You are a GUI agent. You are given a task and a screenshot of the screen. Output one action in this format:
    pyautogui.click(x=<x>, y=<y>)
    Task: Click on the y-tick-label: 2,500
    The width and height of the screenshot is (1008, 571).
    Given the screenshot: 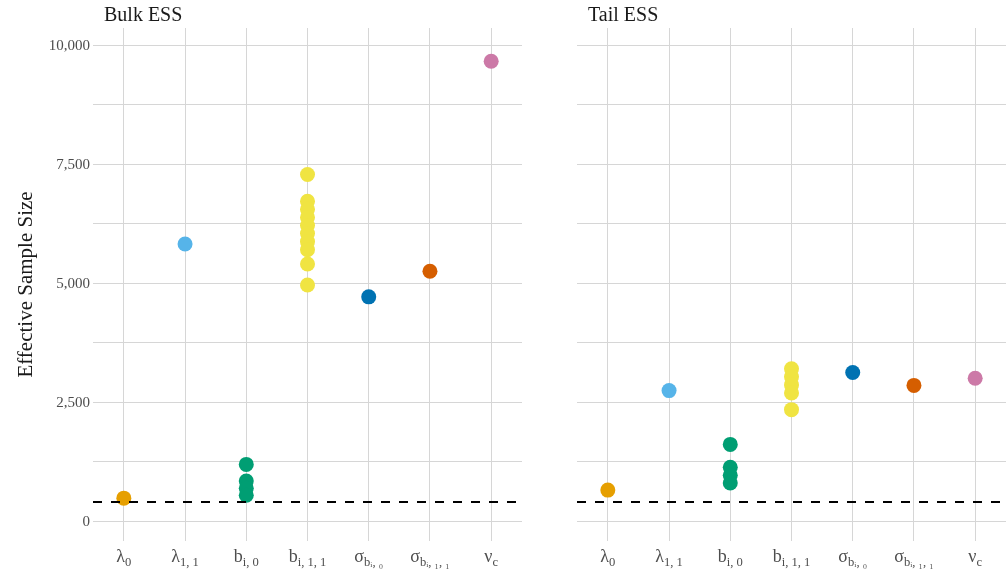 What is the action you would take?
    pyautogui.click(x=73, y=402)
    